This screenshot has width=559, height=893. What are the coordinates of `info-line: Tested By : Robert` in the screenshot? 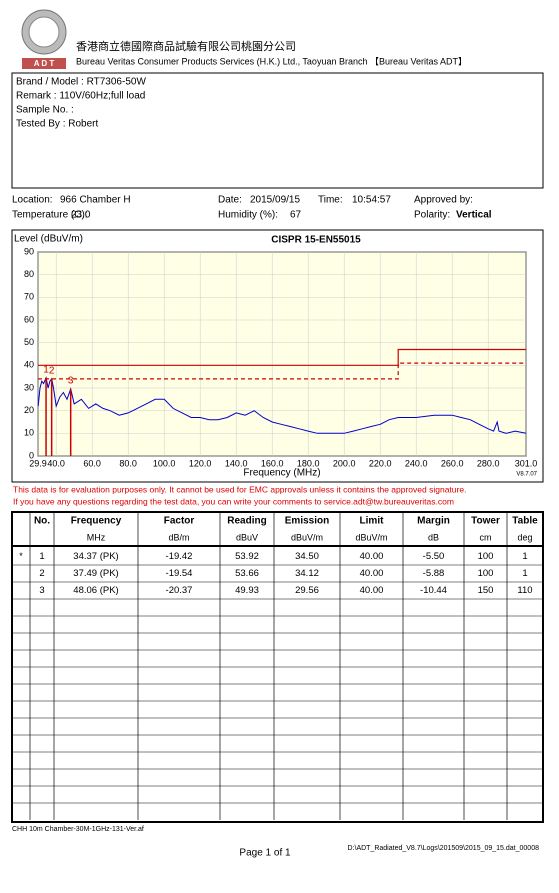 It's located at (57, 124).